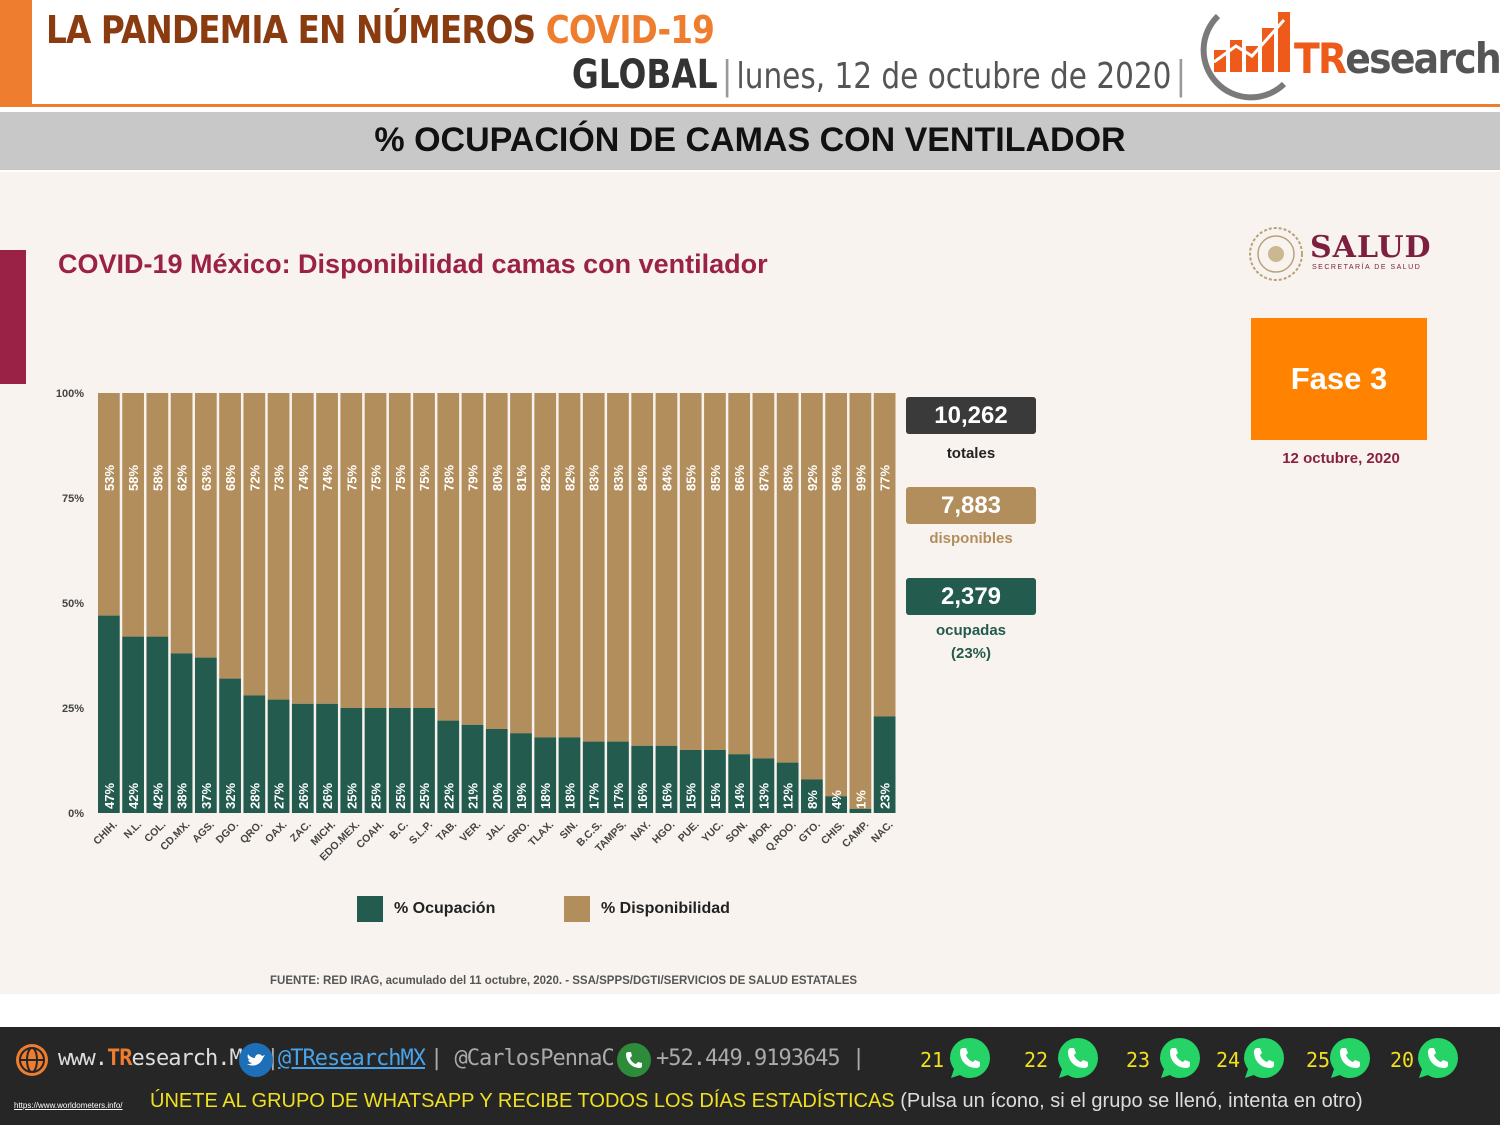 The width and height of the screenshot is (1500, 1125). Describe the element at coordinates (971, 596) in the screenshot. I see `occupied-beds-value: 2,379` at that location.